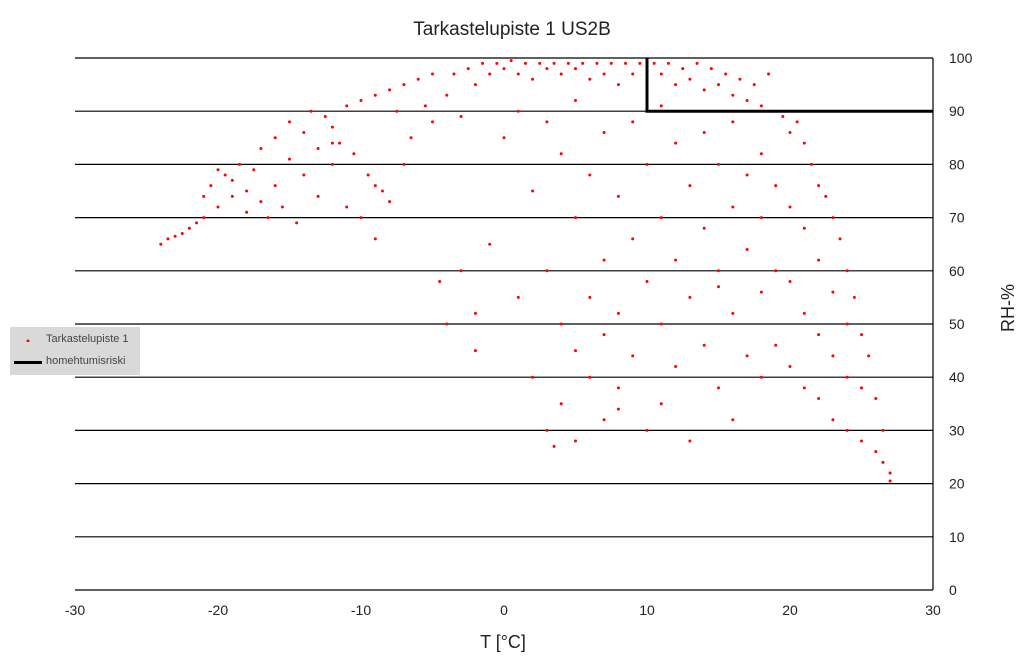 The width and height of the screenshot is (1024, 662). Describe the element at coordinates (86, 361) in the screenshot. I see `legend-label-line: homehtumisriski` at that location.